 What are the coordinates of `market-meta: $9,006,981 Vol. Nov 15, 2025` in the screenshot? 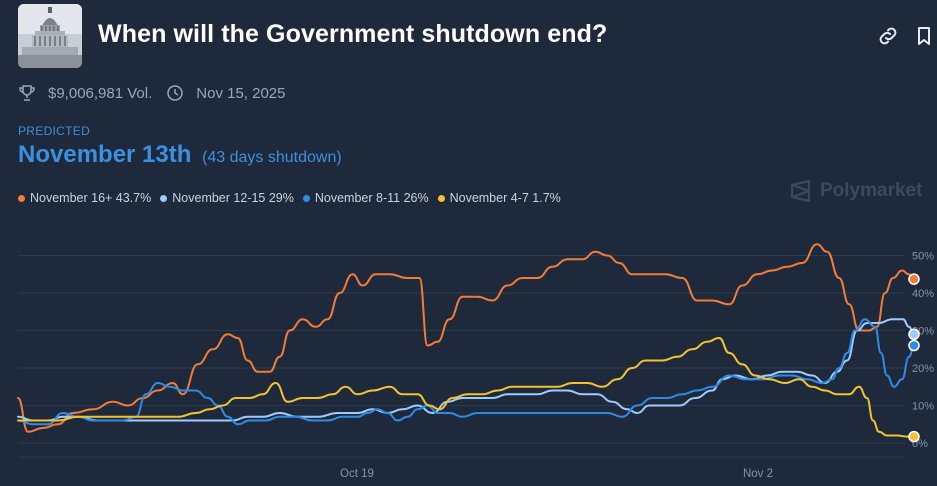 It's located at (159, 93).